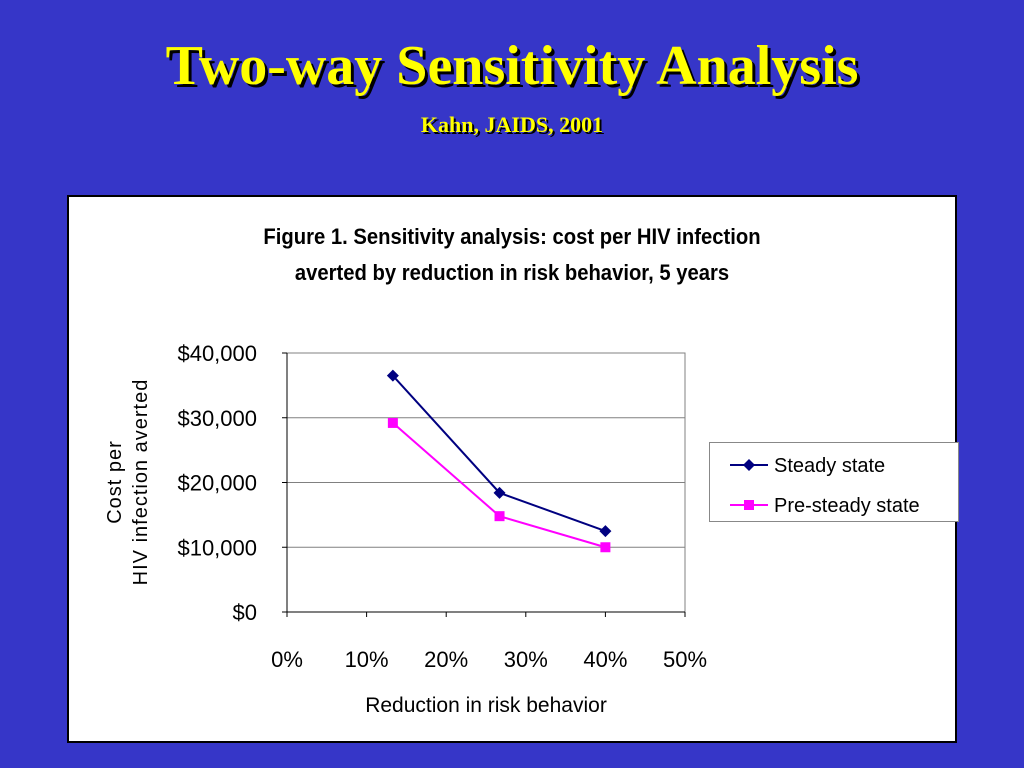 This screenshot has height=768, width=1024. I want to click on legend-label: Steady state, so click(829, 466).